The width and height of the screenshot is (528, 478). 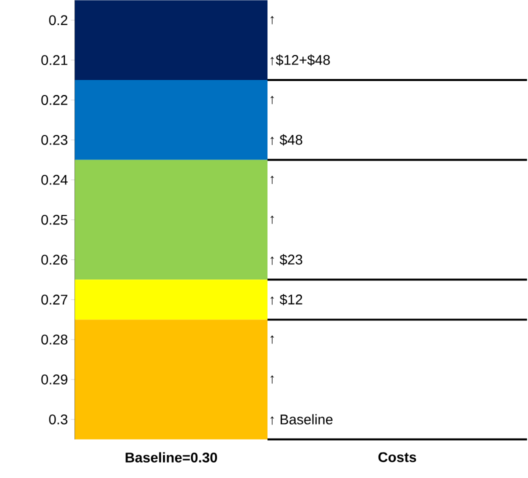 I want to click on y-tick-label: 0.22, so click(x=54, y=99).